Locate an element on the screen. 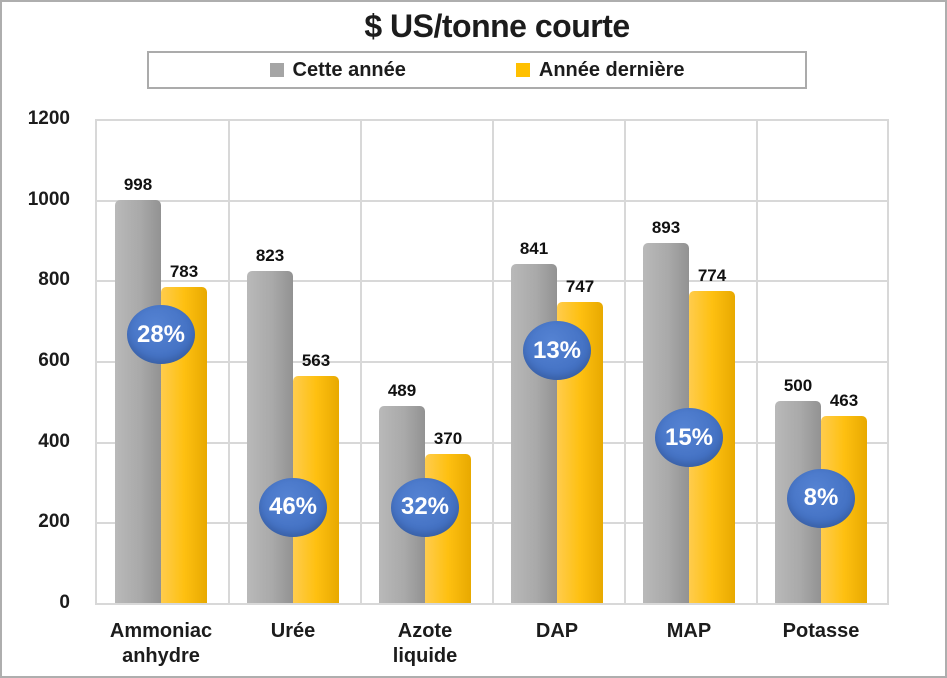 The image size is (947, 678). bar-value-label: 563 is located at coordinates (316, 360).